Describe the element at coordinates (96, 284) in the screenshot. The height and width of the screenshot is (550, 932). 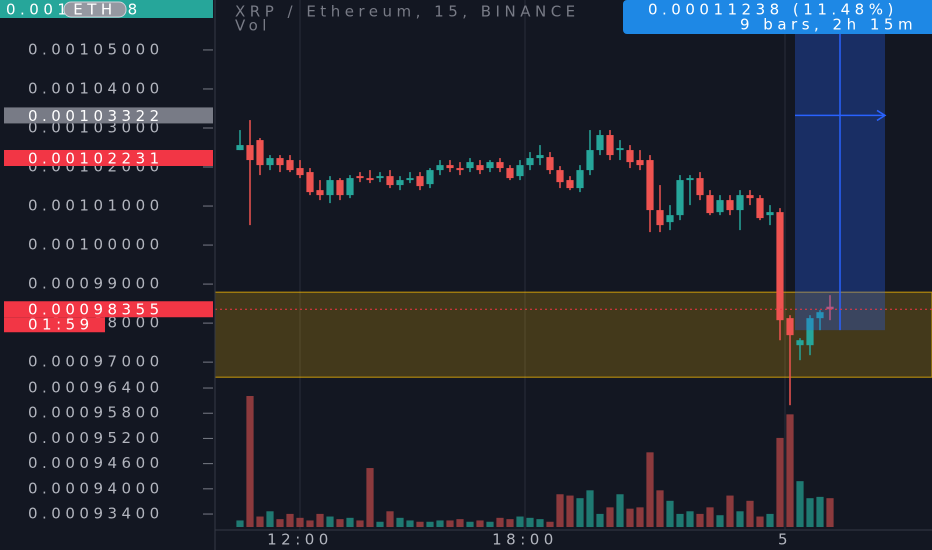
I see `y-tick-label: 0.00099000` at that location.